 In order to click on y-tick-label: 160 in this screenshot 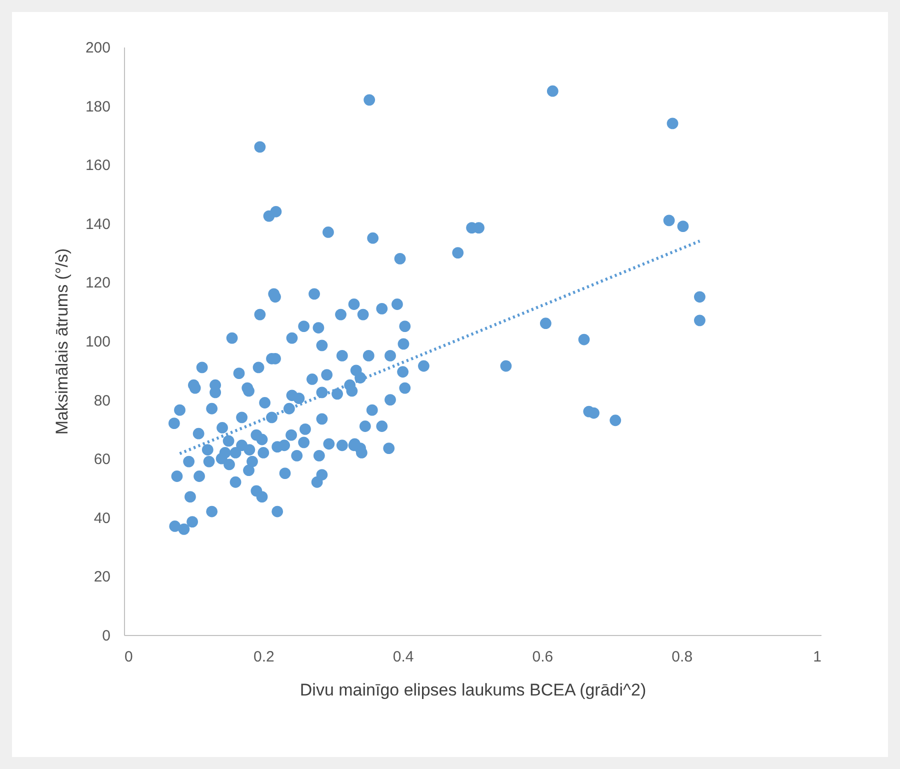, I will do `click(97, 165)`.